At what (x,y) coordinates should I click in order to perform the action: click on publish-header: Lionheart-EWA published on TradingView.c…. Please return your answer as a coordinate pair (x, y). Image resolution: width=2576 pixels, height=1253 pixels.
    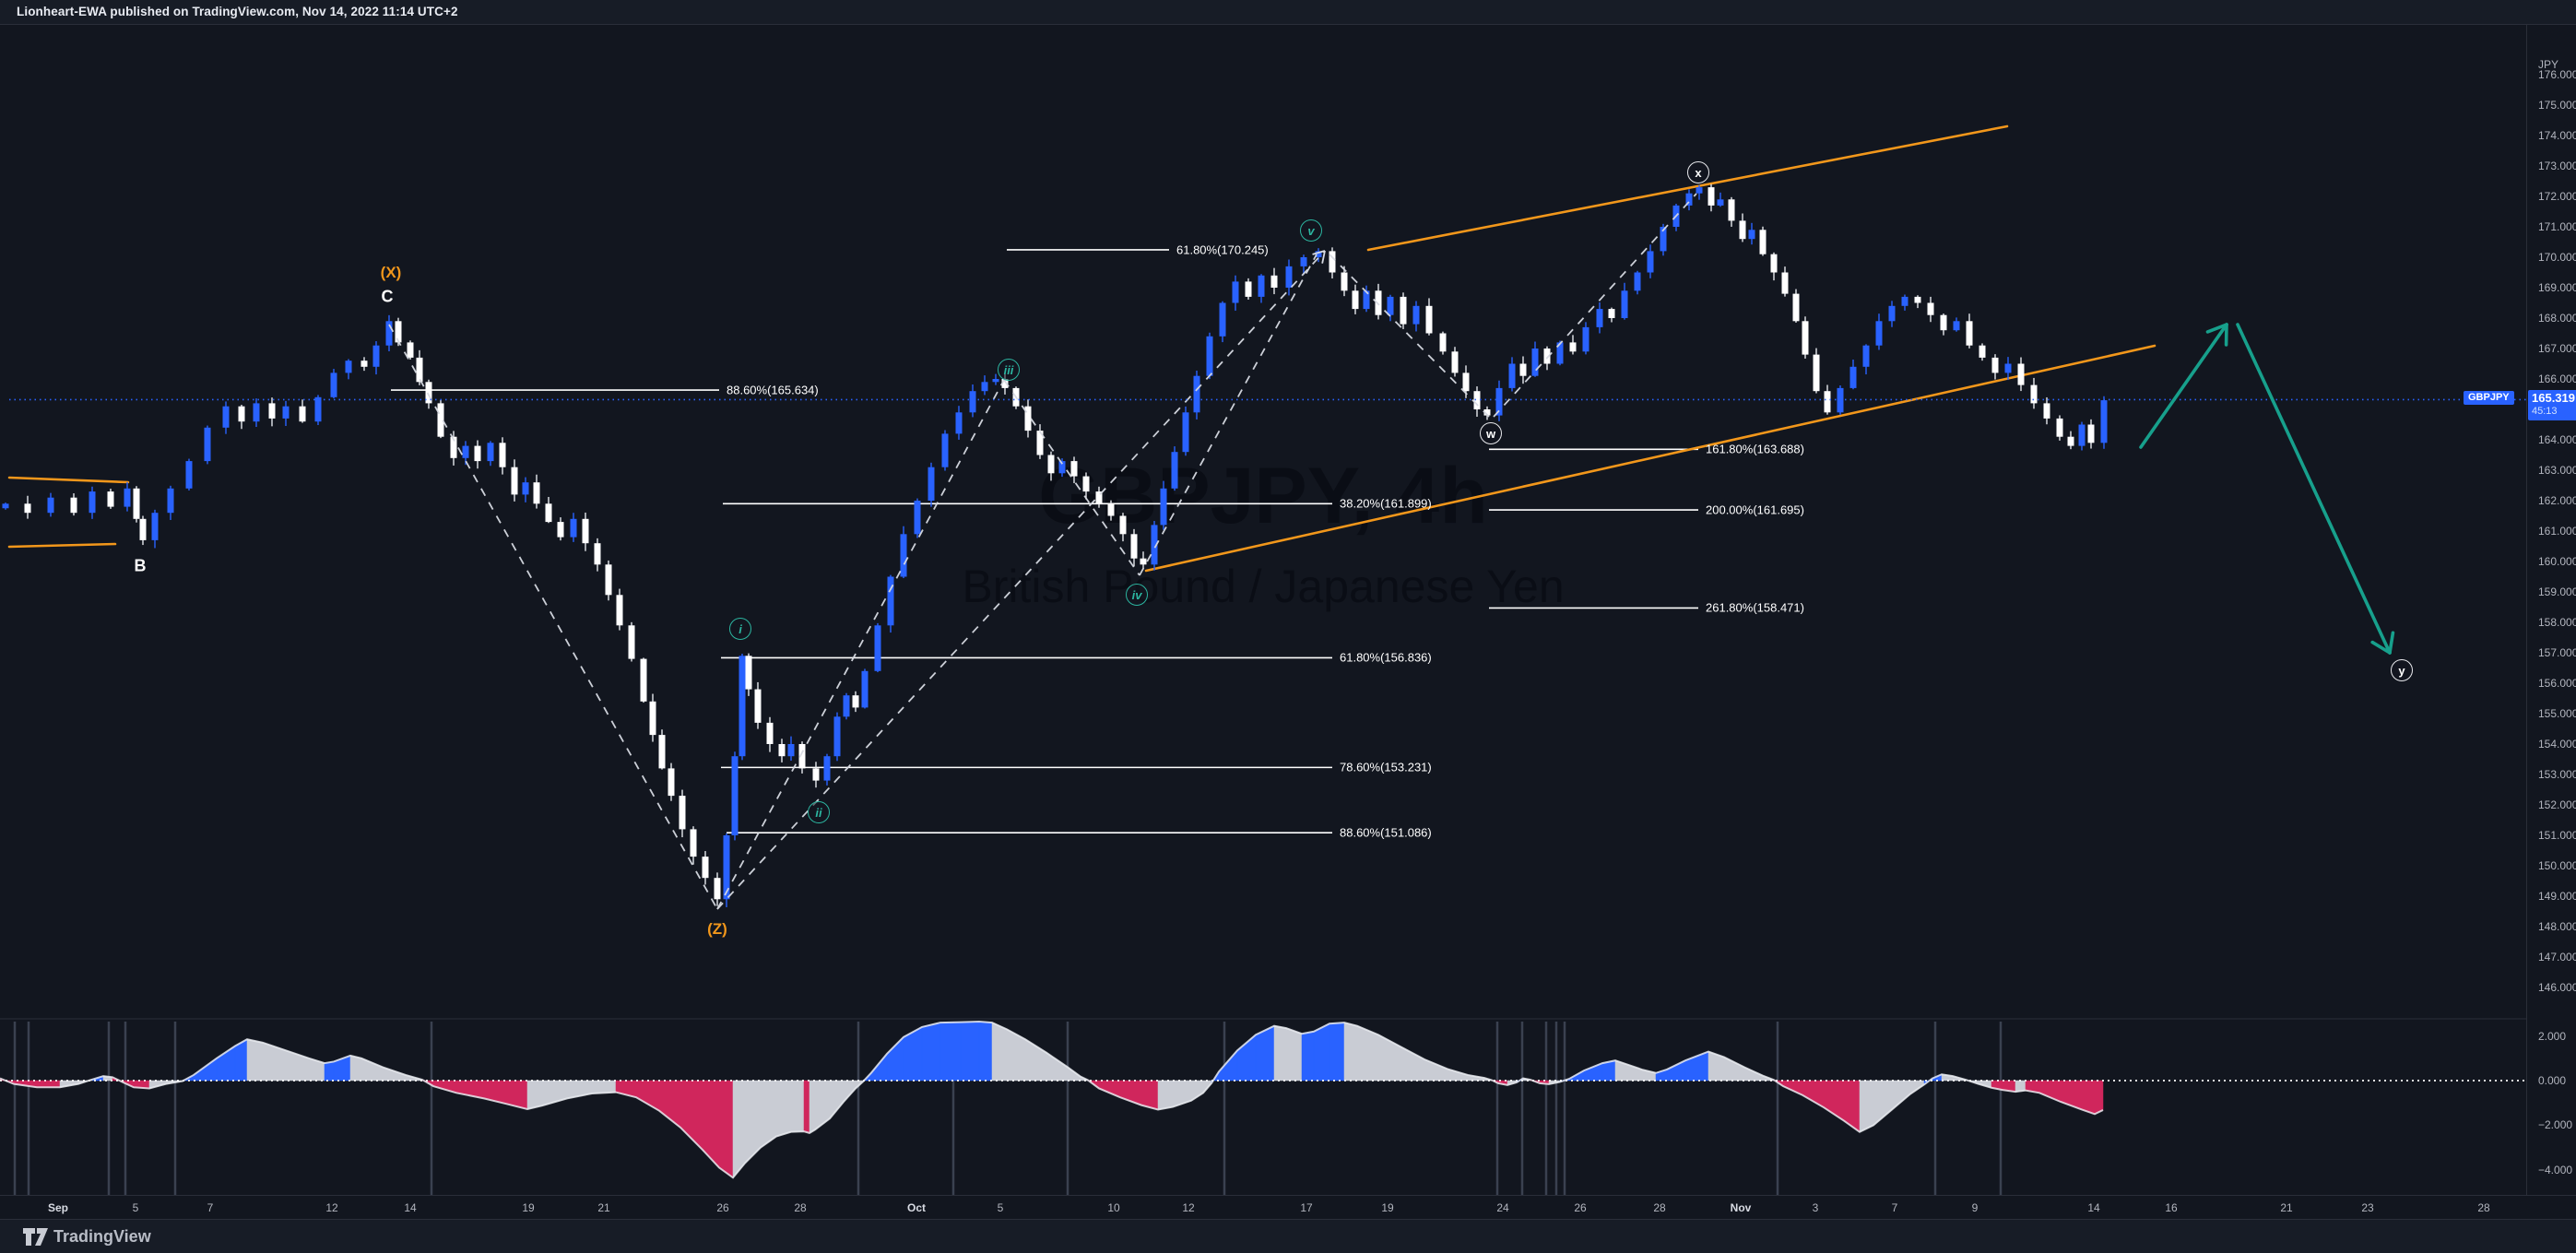
    Looking at the image, I should click on (1288, 12).